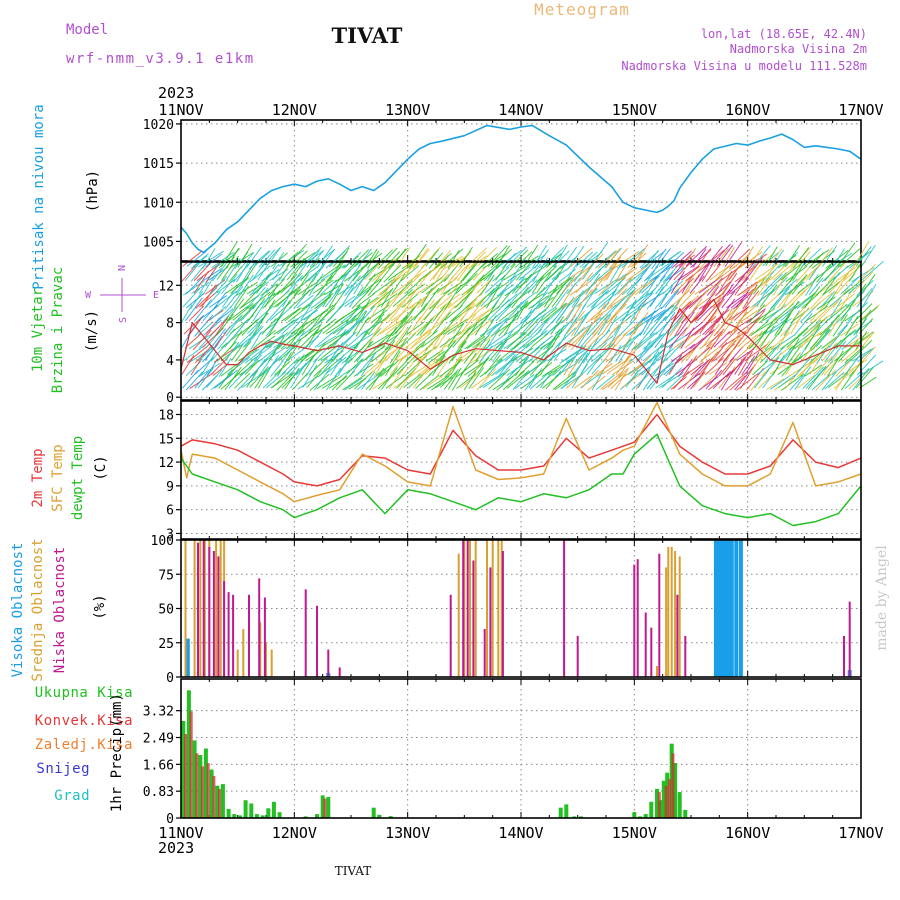 The image size is (900, 900). What do you see at coordinates (166, 415) in the screenshot?
I see `y-tick-label: 18` at bounding box center [166, 415].